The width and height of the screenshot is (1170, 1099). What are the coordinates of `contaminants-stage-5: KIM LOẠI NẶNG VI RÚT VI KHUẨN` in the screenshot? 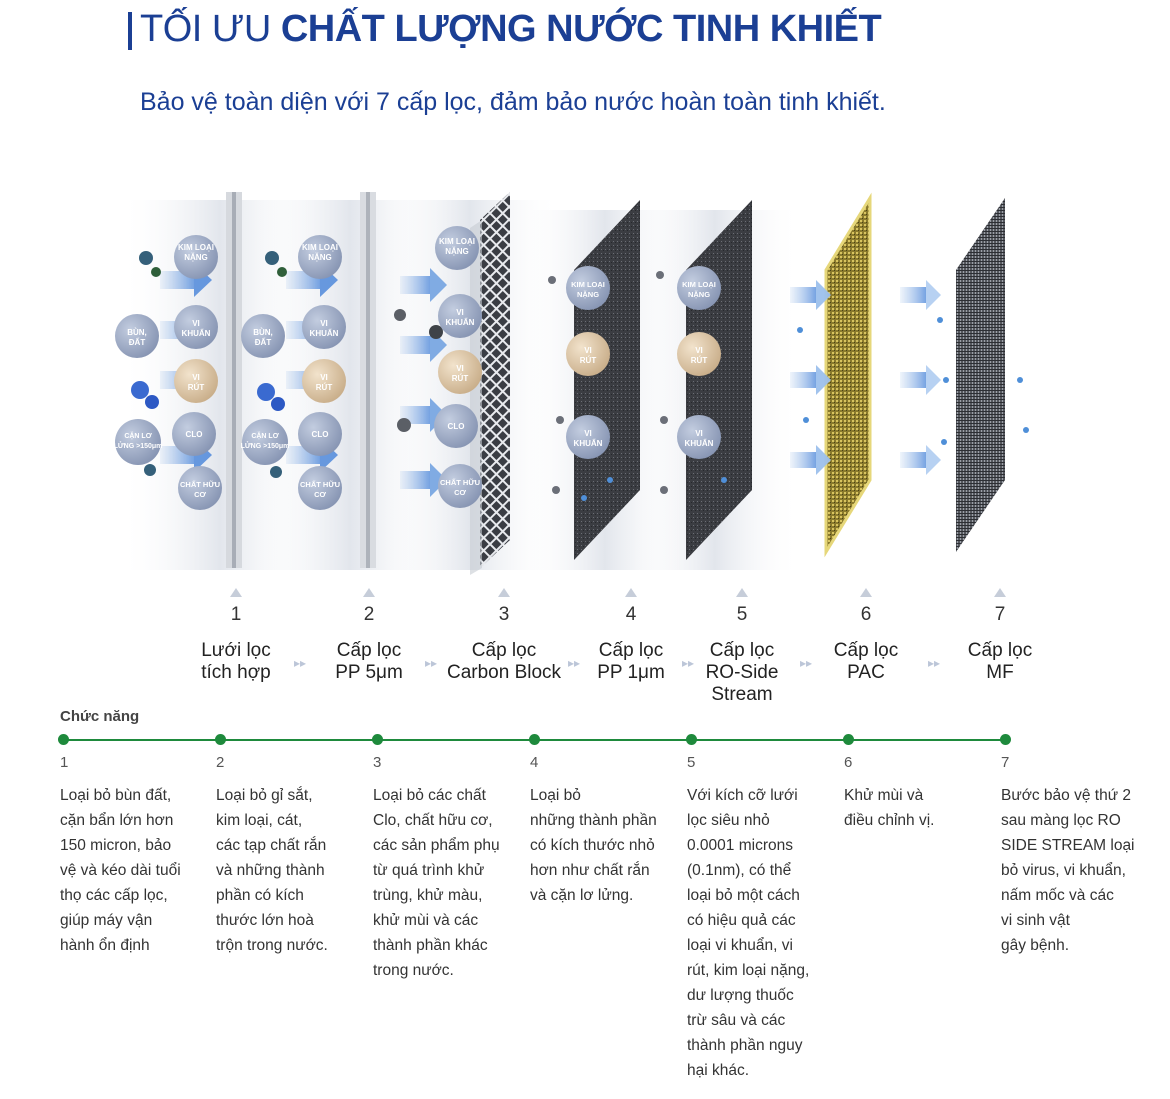 It's located at (699, 362).